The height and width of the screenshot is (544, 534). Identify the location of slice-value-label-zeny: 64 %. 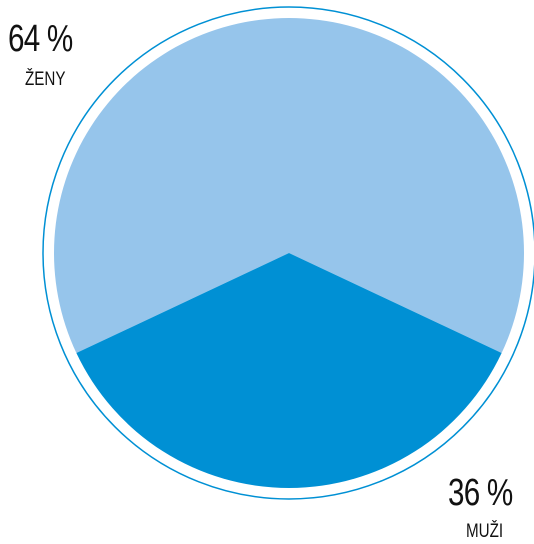
(40, 39).